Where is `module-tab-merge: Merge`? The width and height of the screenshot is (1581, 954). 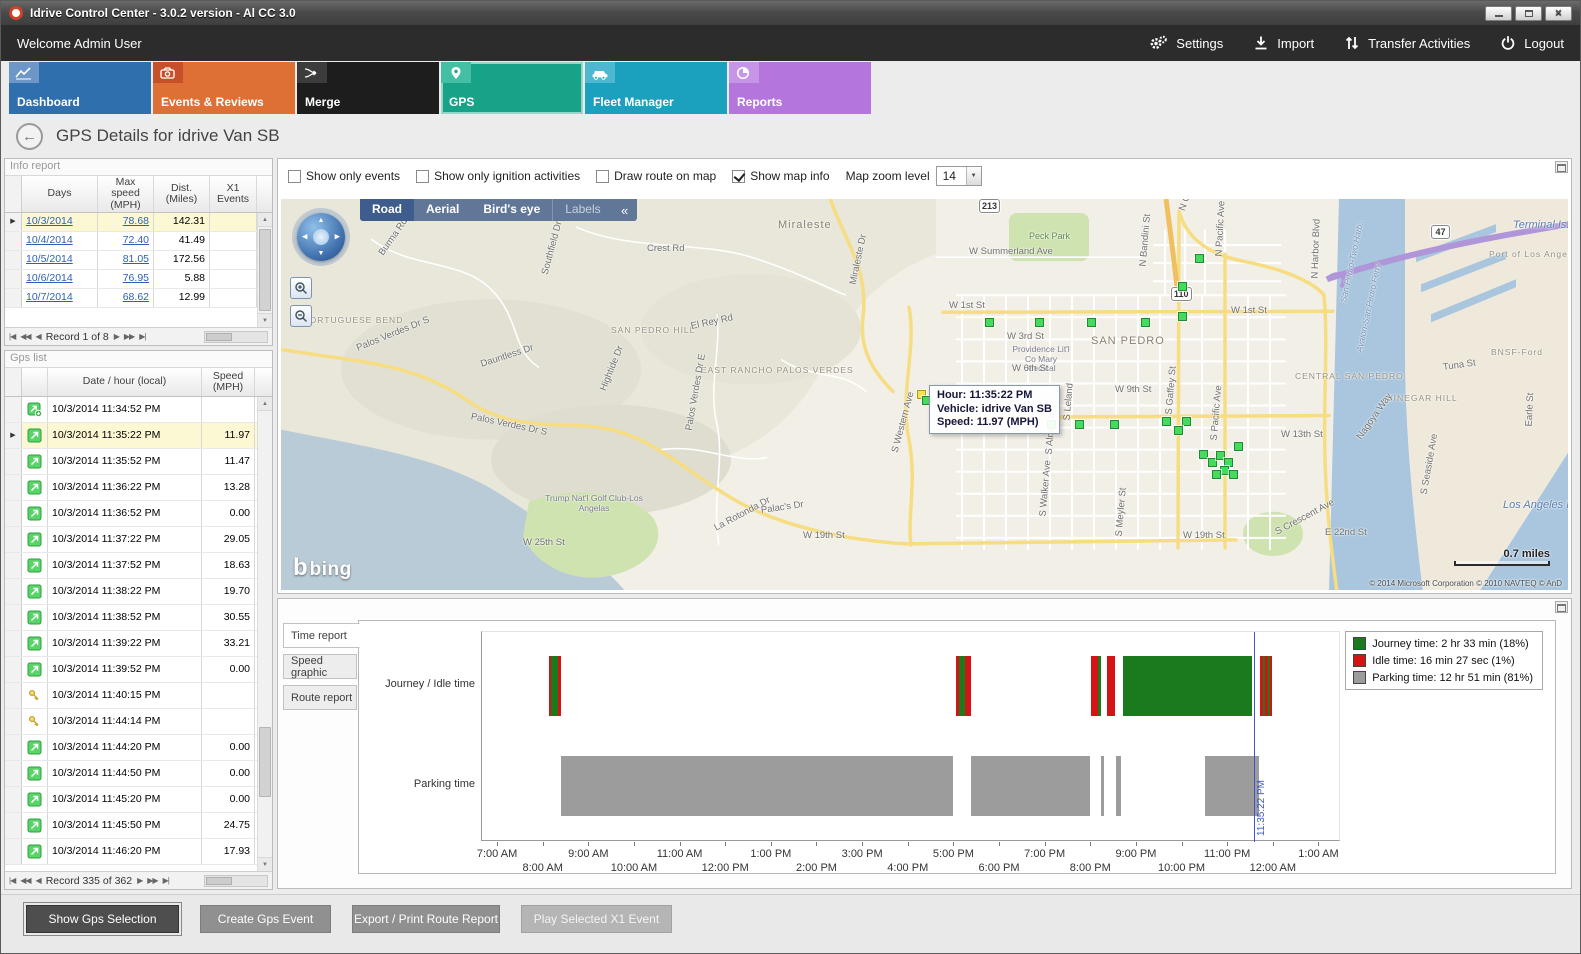 module-tab-merge: Merge is located at coordinates (368, 88).